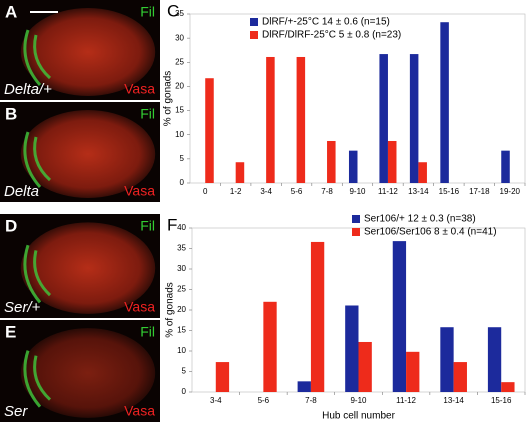 Image resolution: width=531 pixels, height=425 pixels. What do you see at coordinates (331, 35) in the screenshot?
I see `legend-label: DlRF/DlRF-25°C 5 ± 0.8 (n=23)` at bounding box center [331, 35].